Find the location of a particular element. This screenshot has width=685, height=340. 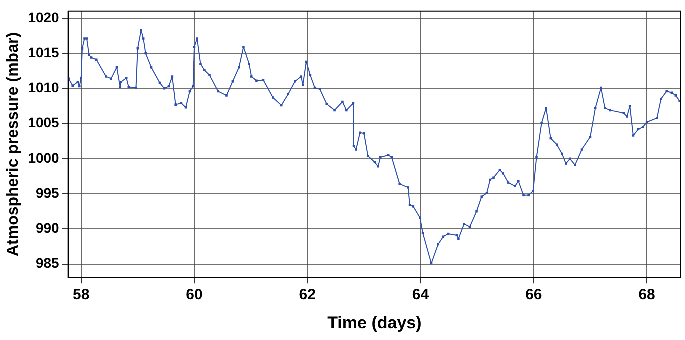

x-tick-label: 66 is located at coordinates (534, 295).